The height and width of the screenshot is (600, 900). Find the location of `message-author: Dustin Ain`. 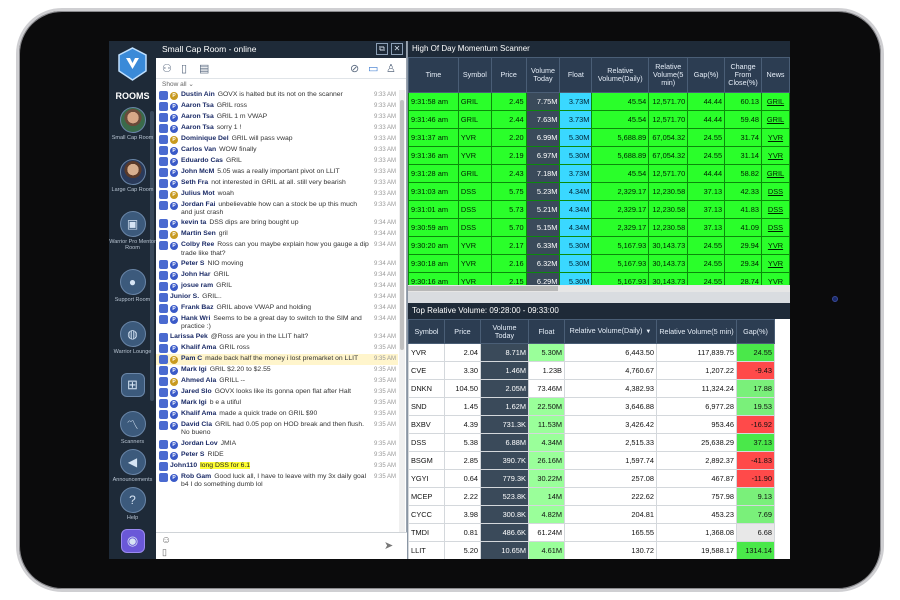

message-author: Dustin Ain is located at coordinates (198, 94).